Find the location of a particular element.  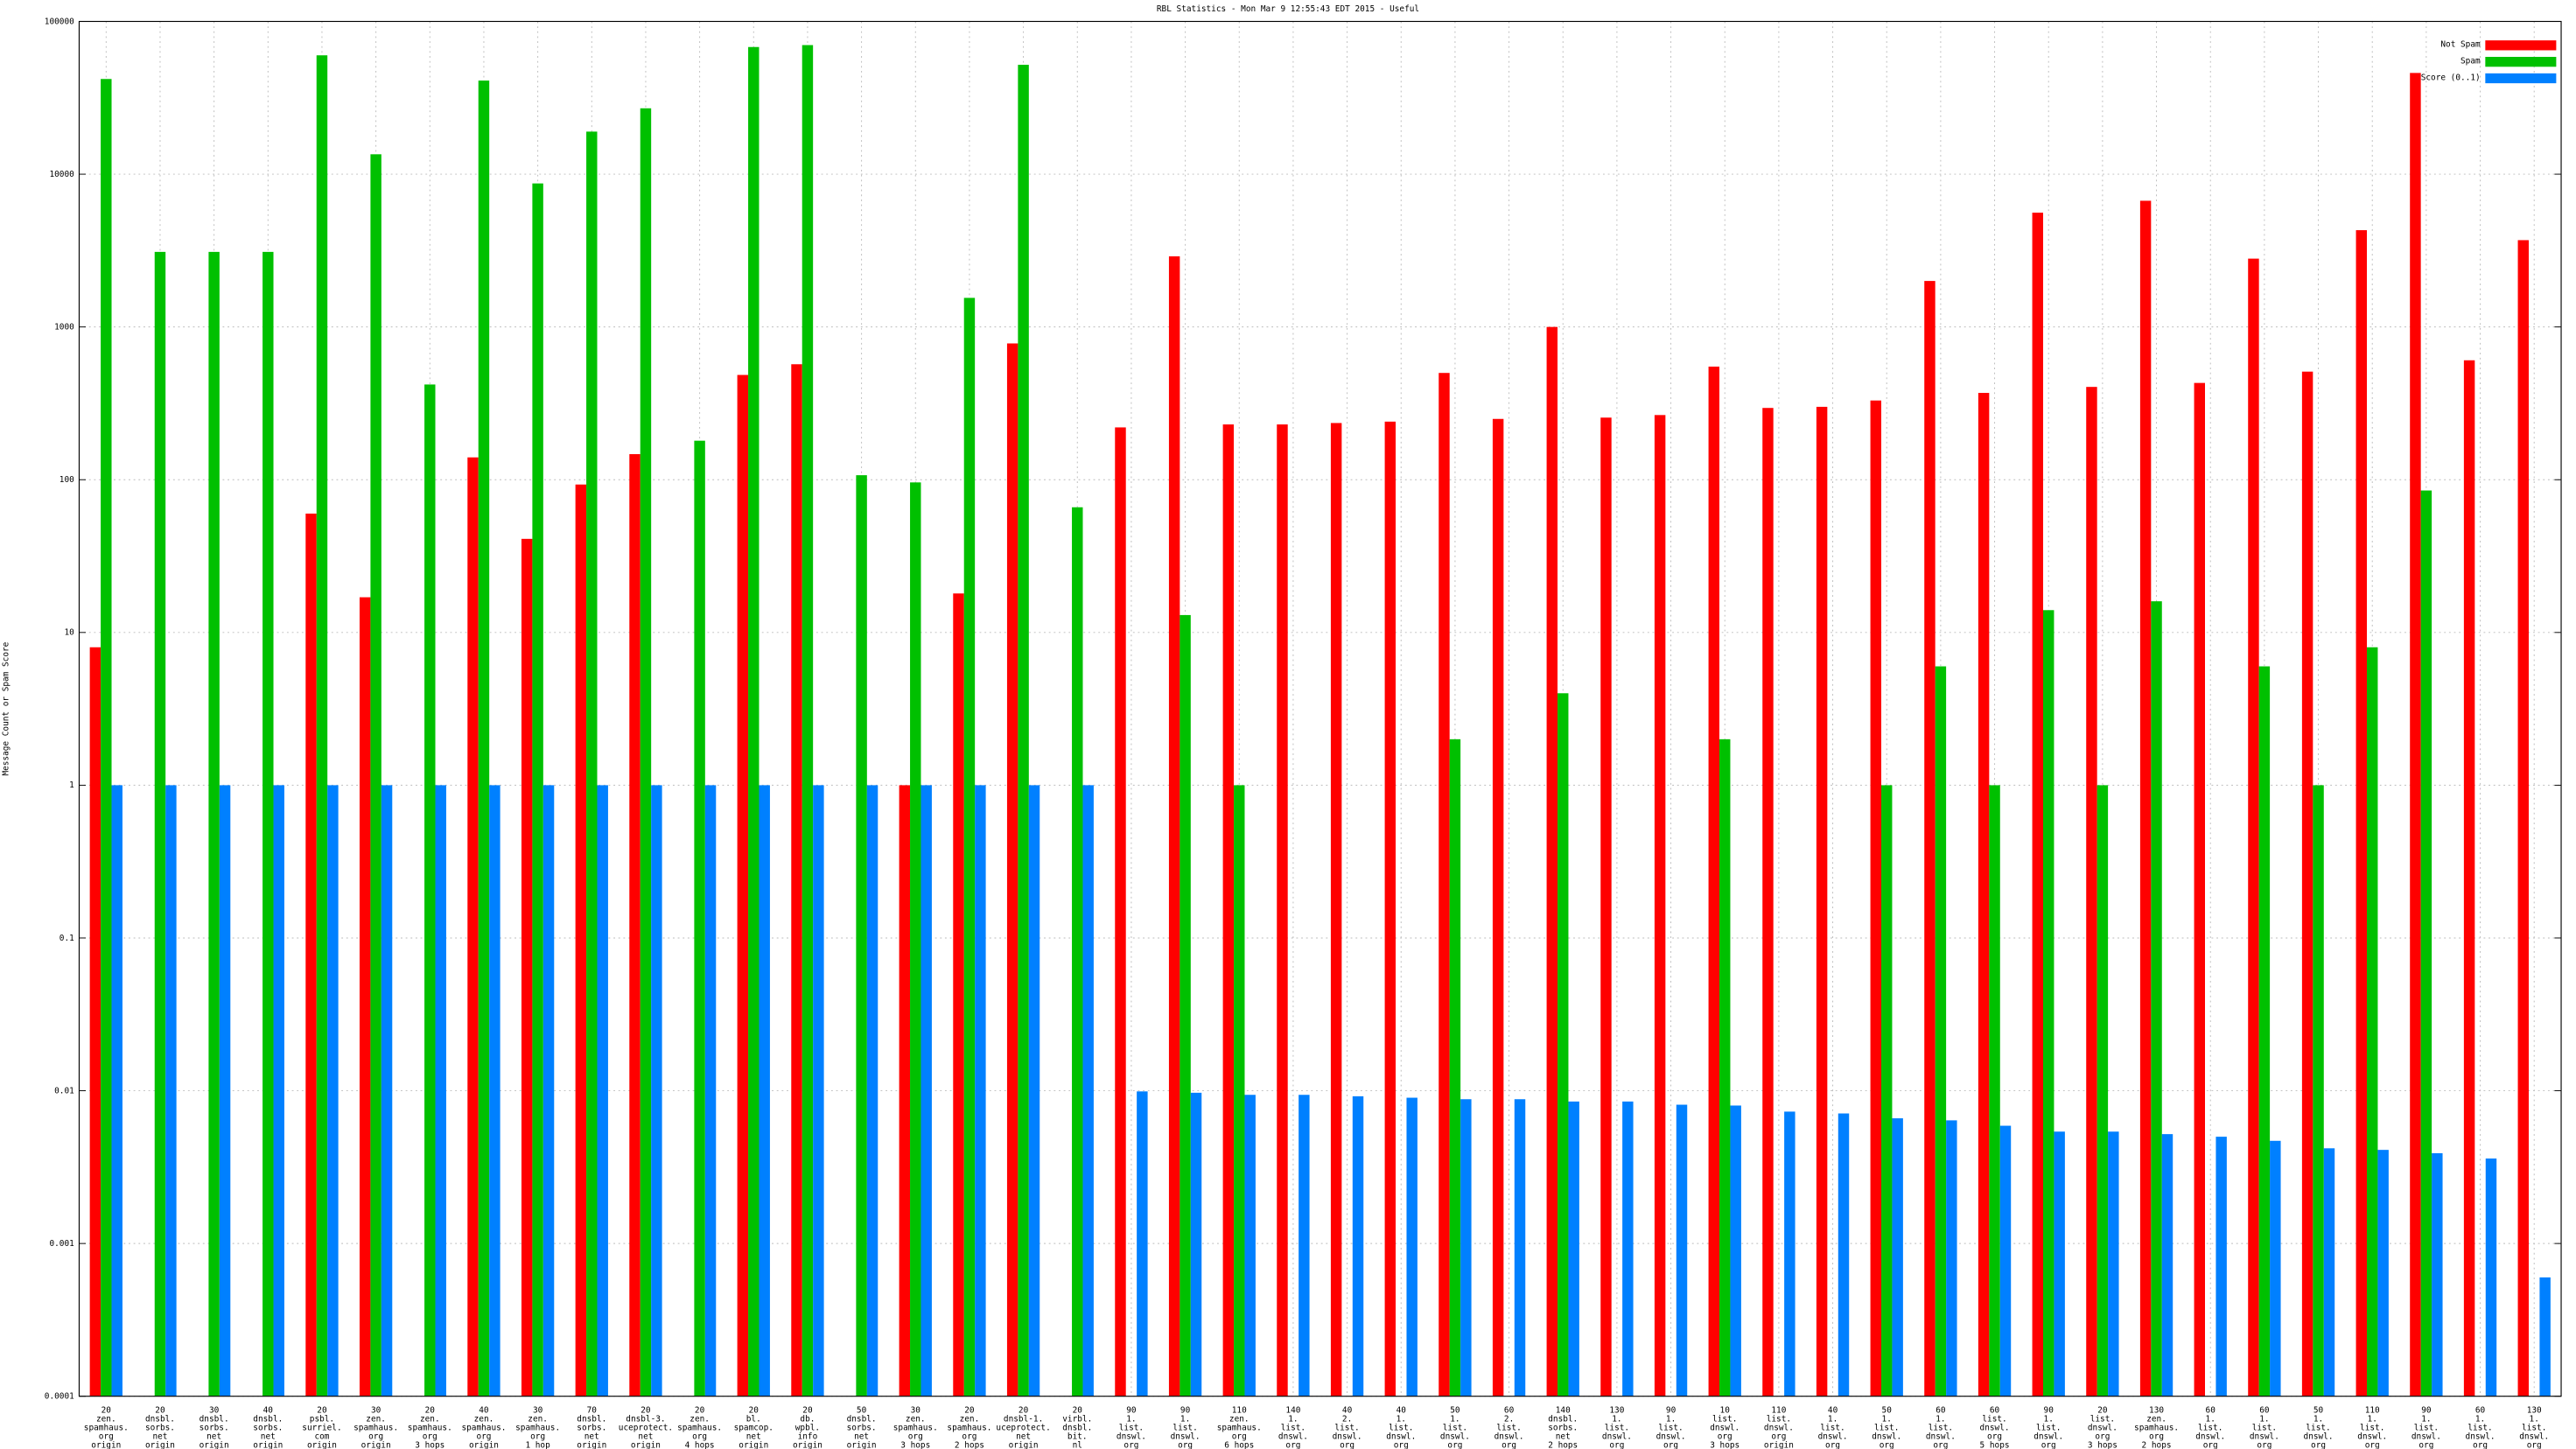

y-tick-label: 0.001 is located at coordinates (61, 1244).